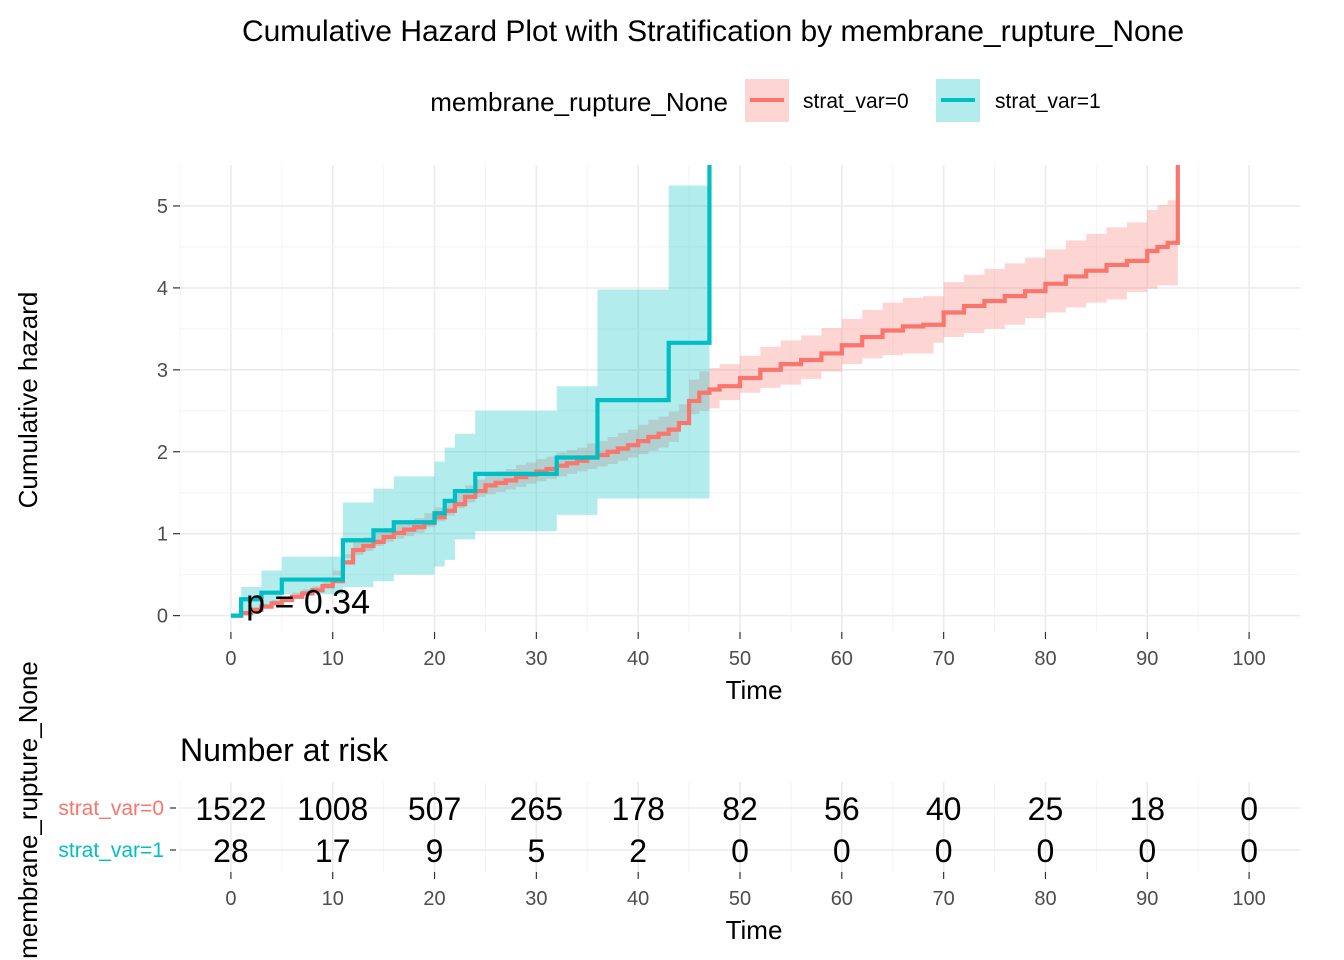 The width and height of the screenshot is (1344, 960). What do you see at coordinates (536, 851) in the screenshot?
I see `risk-cell: 5` at bounding box center [536, 851].